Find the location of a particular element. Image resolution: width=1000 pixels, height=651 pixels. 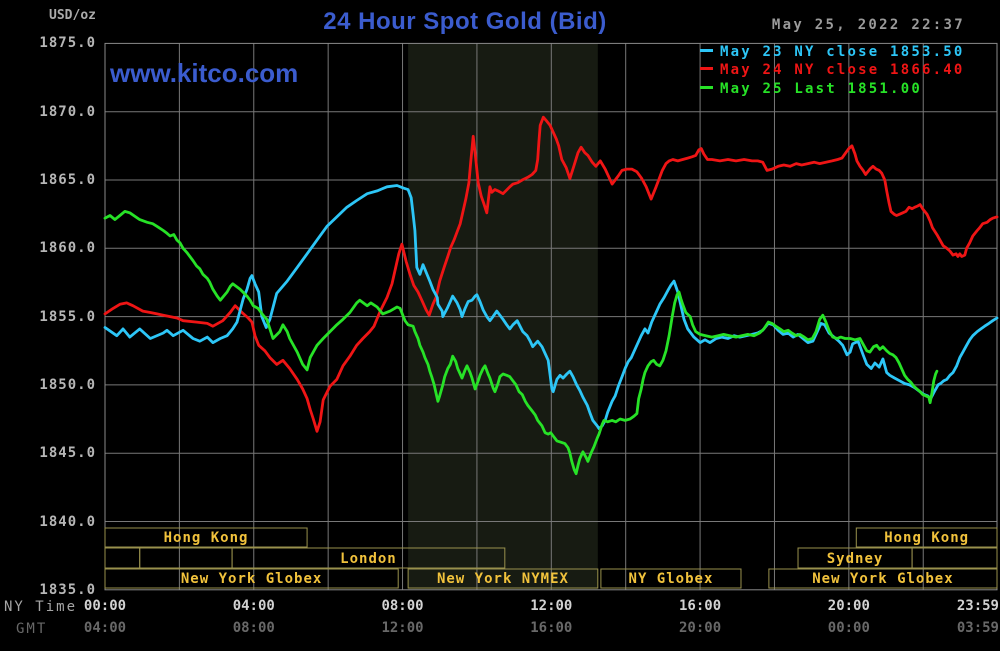

x-axis-gmt-tick: 08:00 is located at coordinates (253, 628).